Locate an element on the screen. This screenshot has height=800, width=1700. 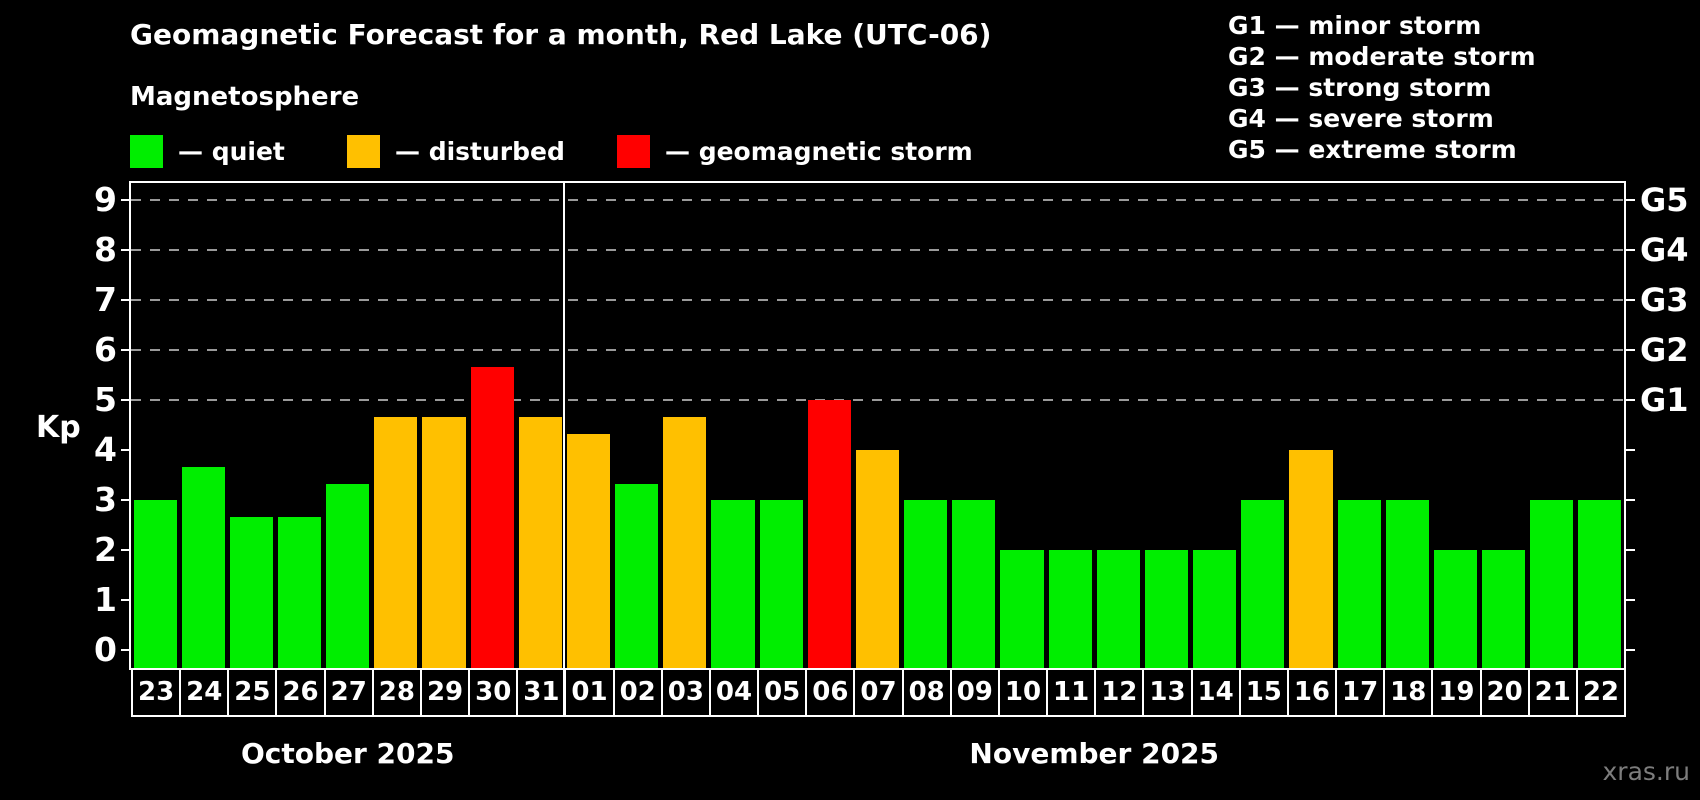
y-tick-label-1: 1 is located at coordinates (105, 599).